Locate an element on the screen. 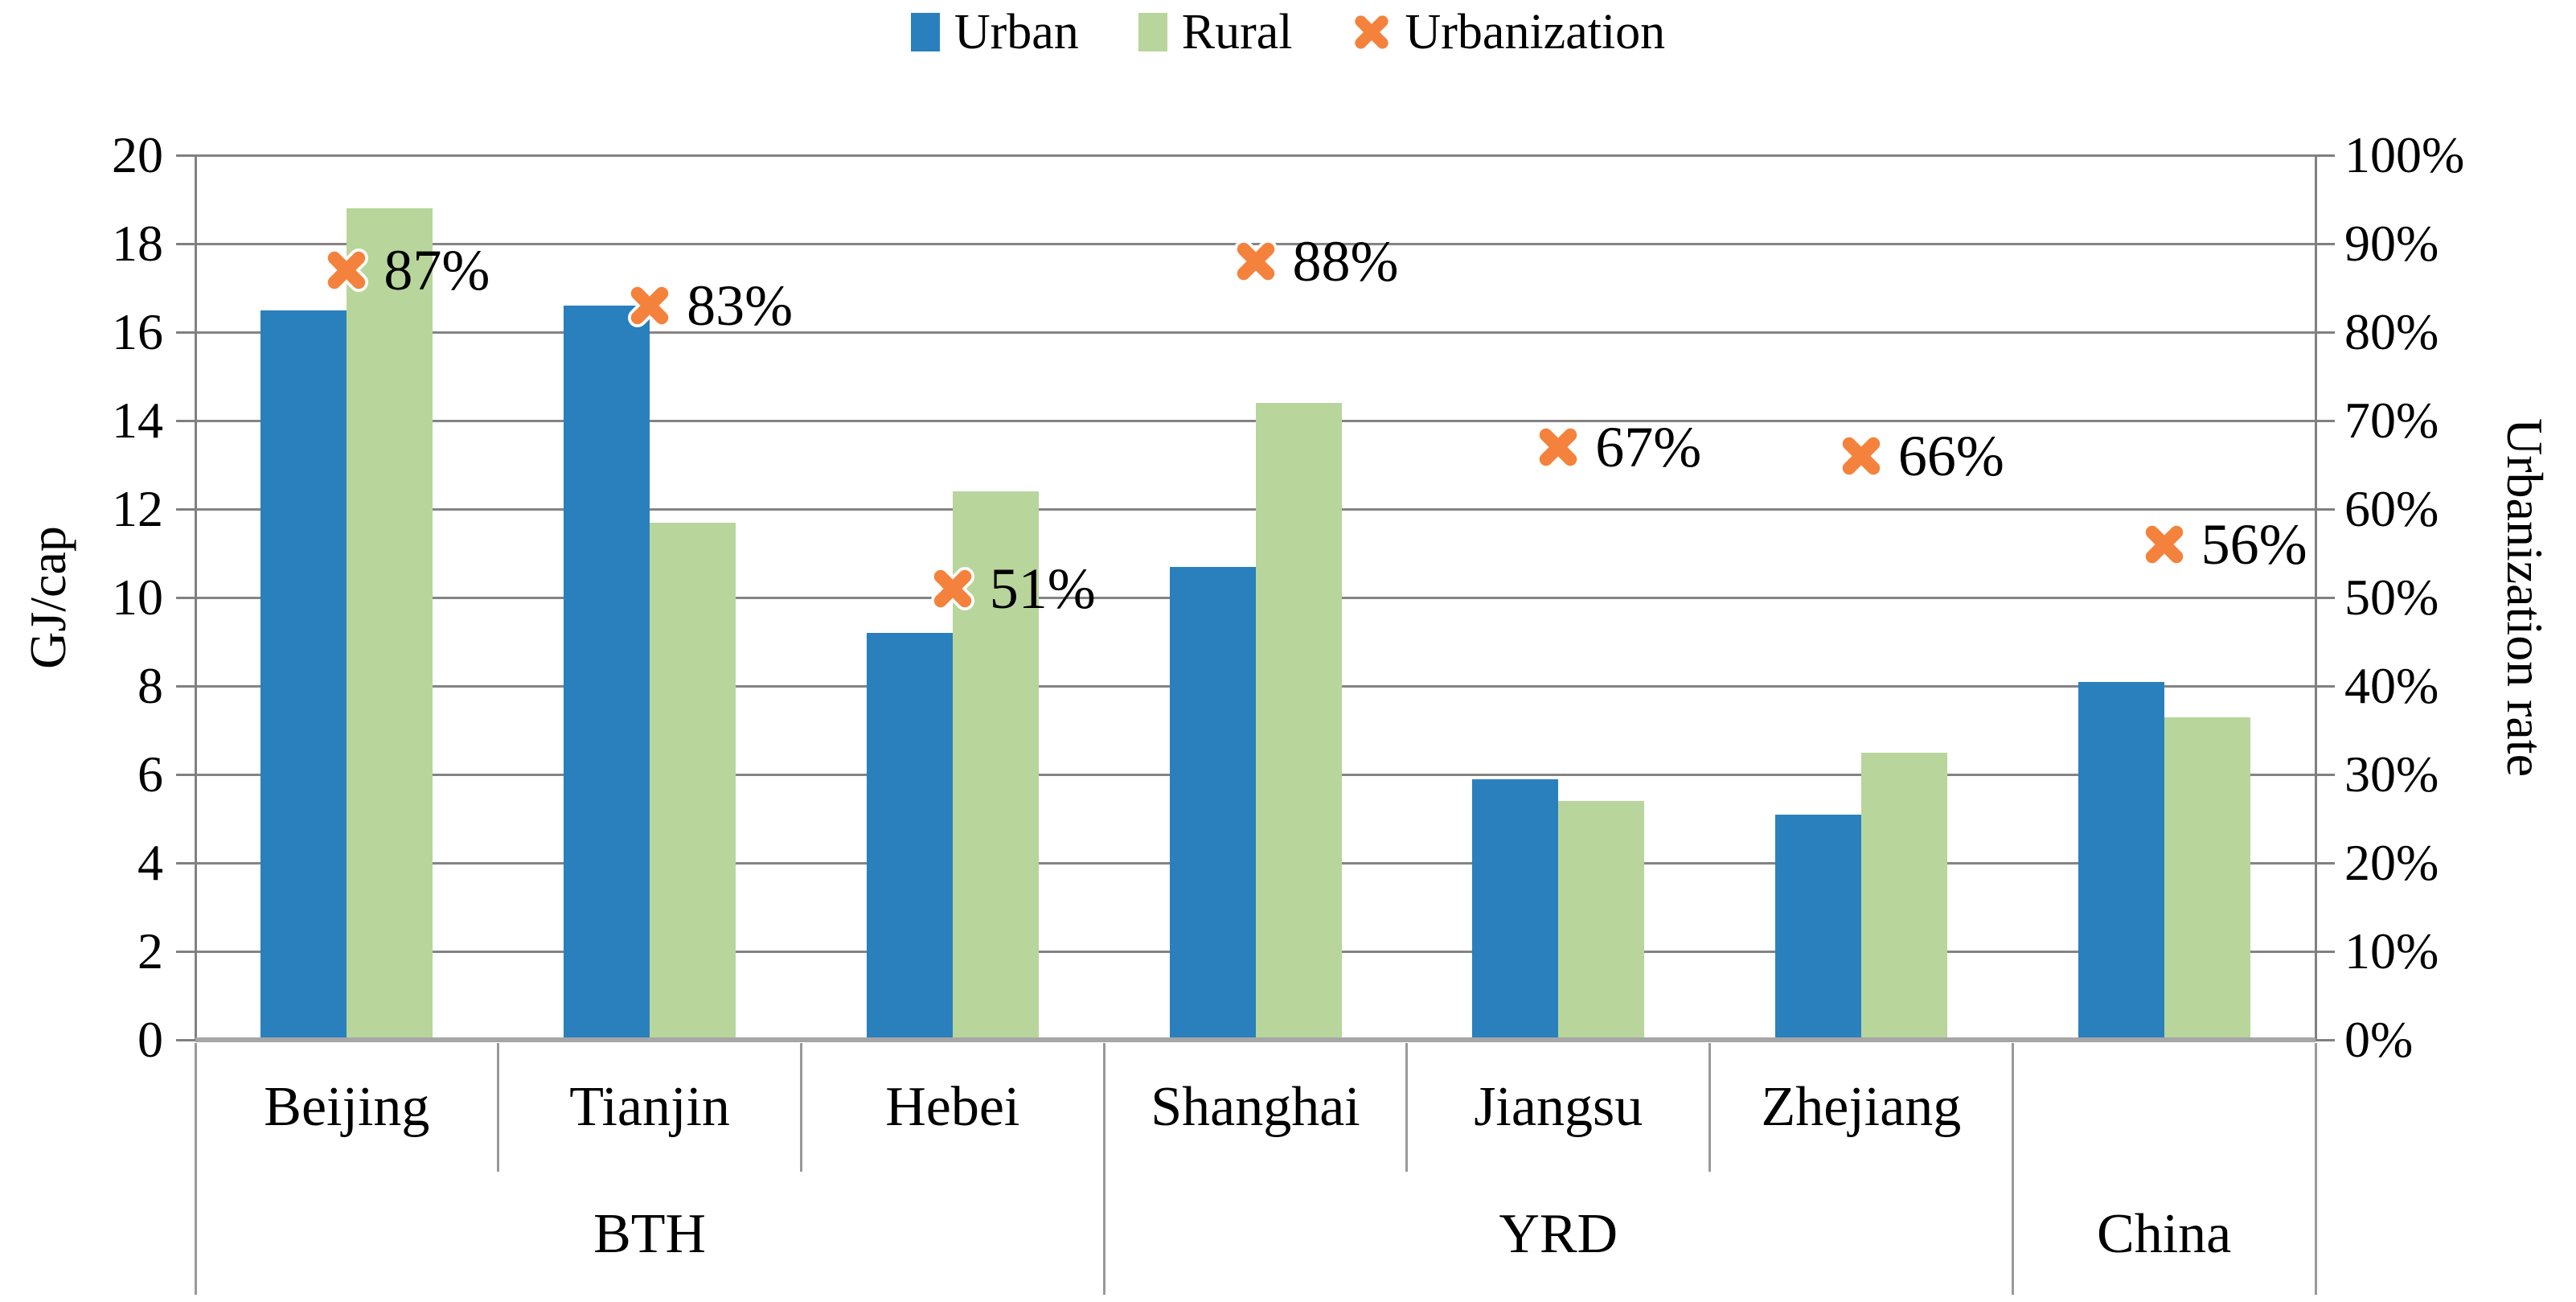 This screenshot has width=2576, height=1302. left-axis-tick-label: 10 is located at coordinates (137, 597).